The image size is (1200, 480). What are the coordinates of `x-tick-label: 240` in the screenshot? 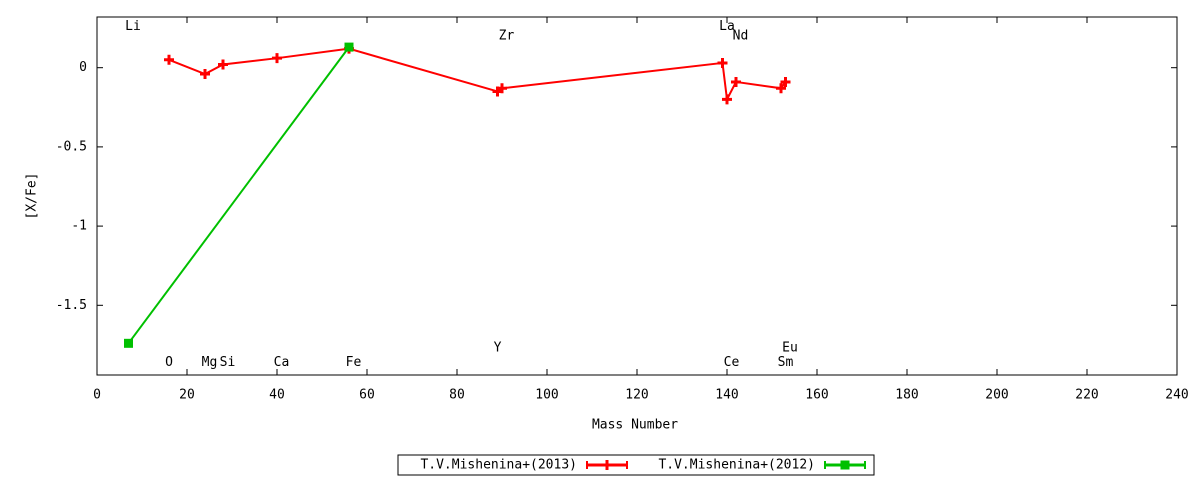 It's located at (1176, 395).